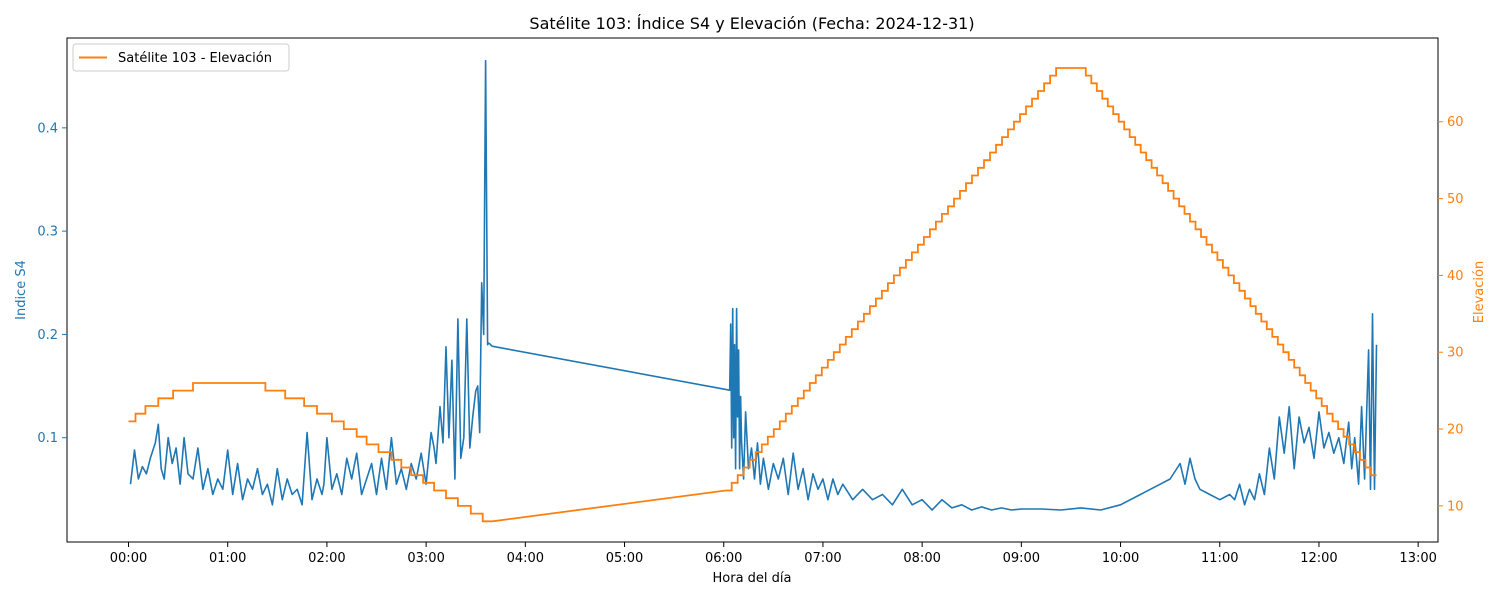 The height and width of the screenshot is (600, 1500). What do you see at coordinates (1120, 558) in the screenshot?
I see `x-tick-label: 10:00` at bounding box center [1120, 558].